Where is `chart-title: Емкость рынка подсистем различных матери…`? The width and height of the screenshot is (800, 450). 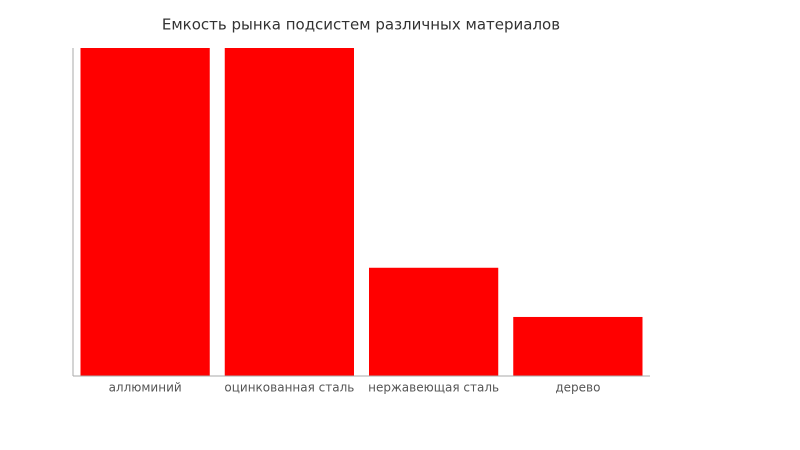 chart-title: Емкость рынка подсистем различных матери… is located at coordinates (361, 25).